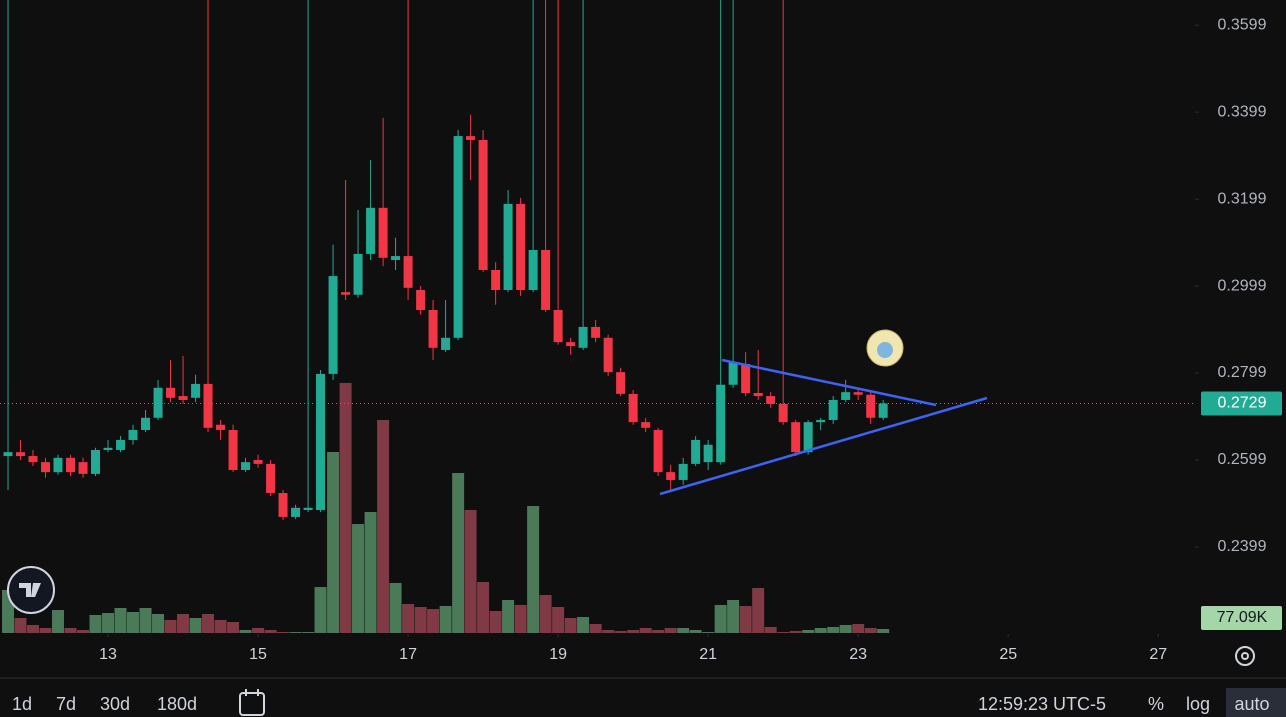  What do you see at coordinates (22, 704) in the screenshot?
I see `range-button: 1d` at bounding box center [22, 704].